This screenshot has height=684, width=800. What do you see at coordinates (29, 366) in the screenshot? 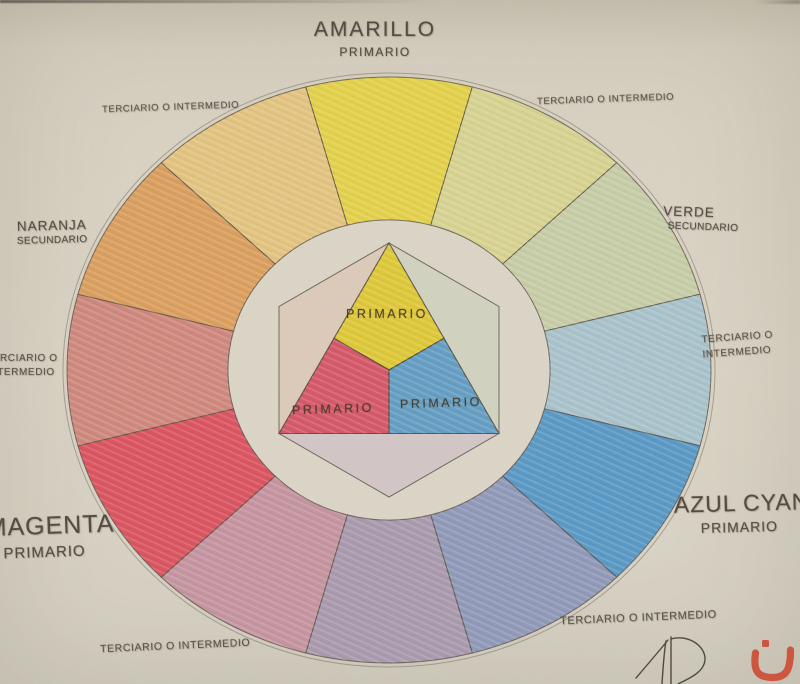
I see `label-terciario-left: TERCIARIO O INTERMEDIO` at bounding box center [29, 366].